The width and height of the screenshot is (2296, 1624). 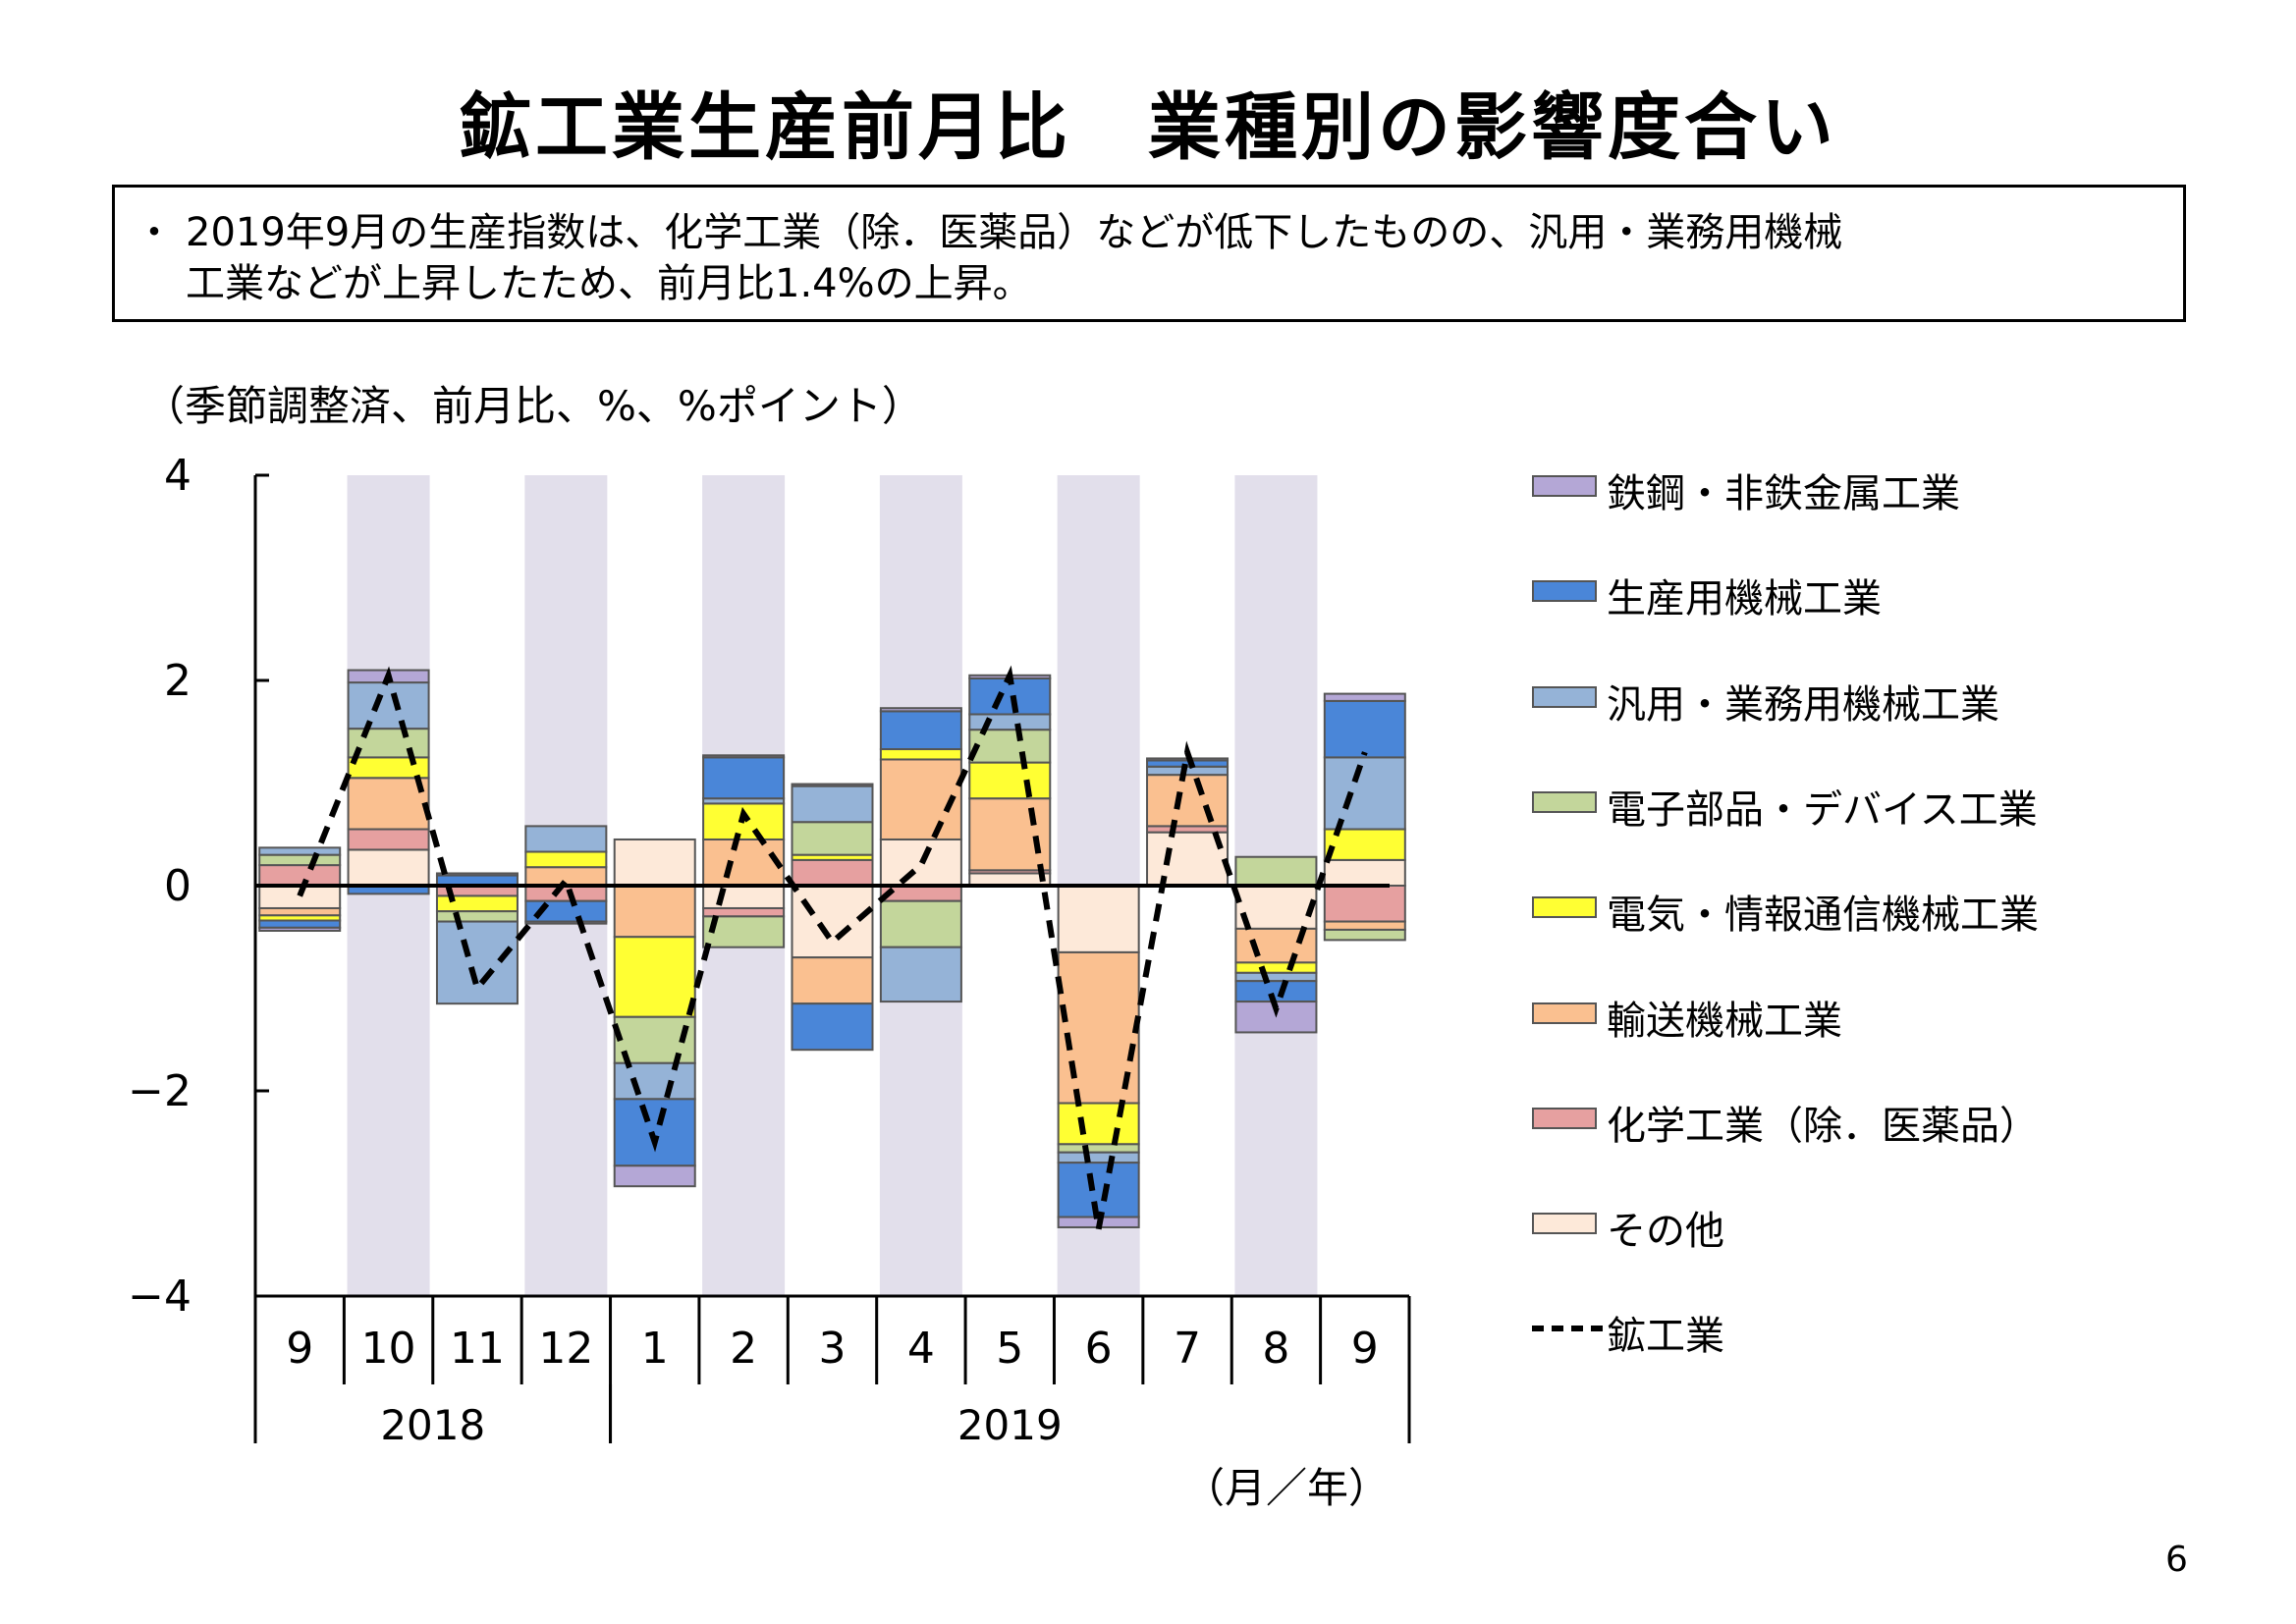 I want to click on legend-item: 汎用・業務用機械工業, so click(x=1836, y=700).